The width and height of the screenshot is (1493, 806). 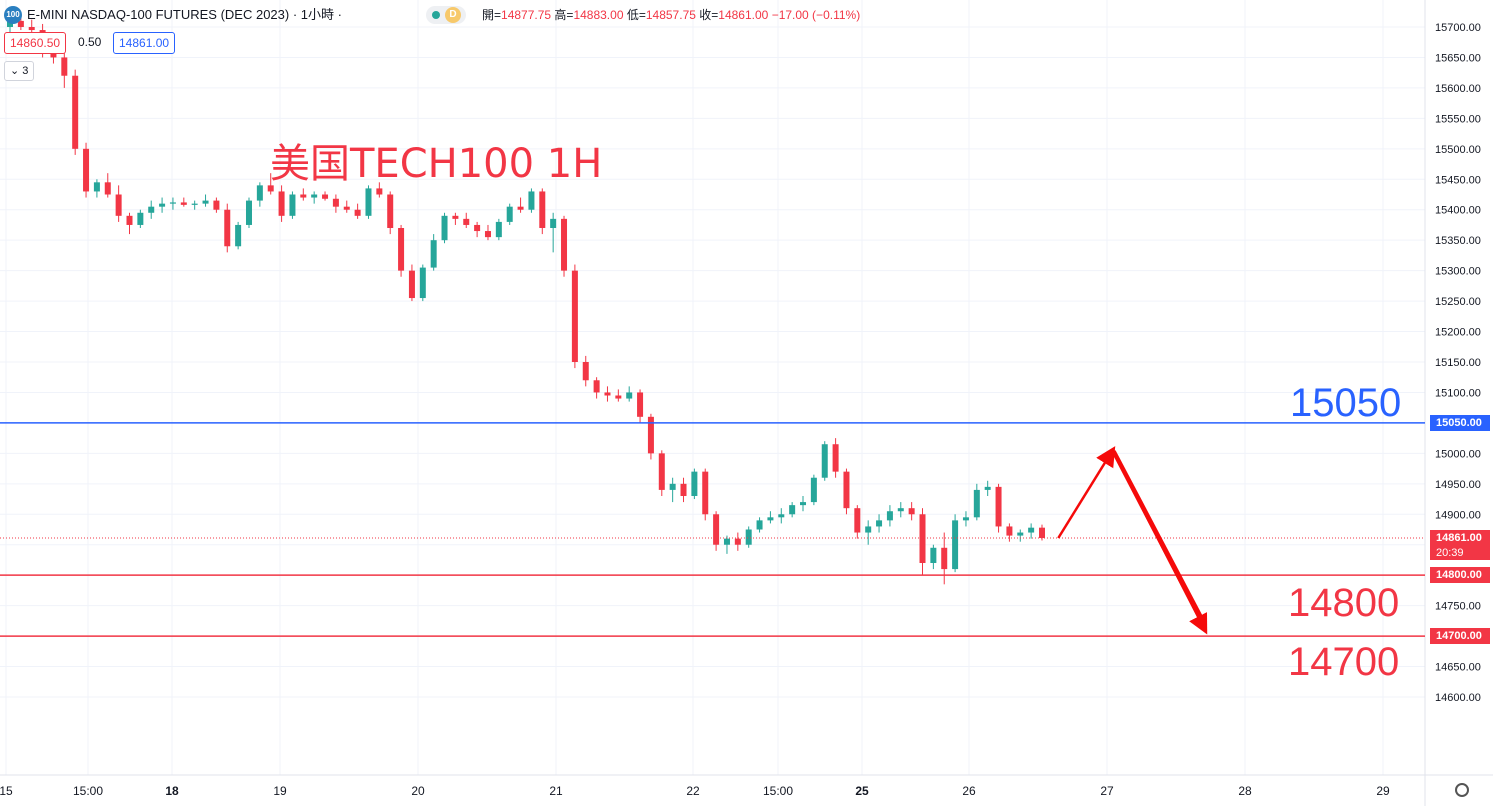 What do you see at coordinates (693, 791) in the screenshot?
I see `x-tick-label: 22` at bounding box center [693, 791].